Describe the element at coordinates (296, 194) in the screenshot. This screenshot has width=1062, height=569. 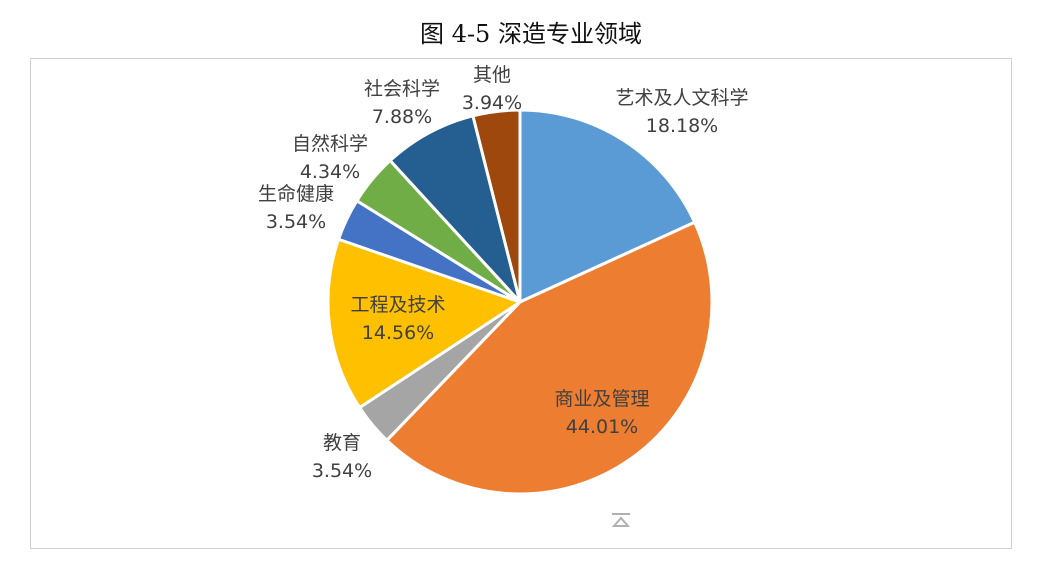
I see `slice-category-label: 生命健康` at that location.